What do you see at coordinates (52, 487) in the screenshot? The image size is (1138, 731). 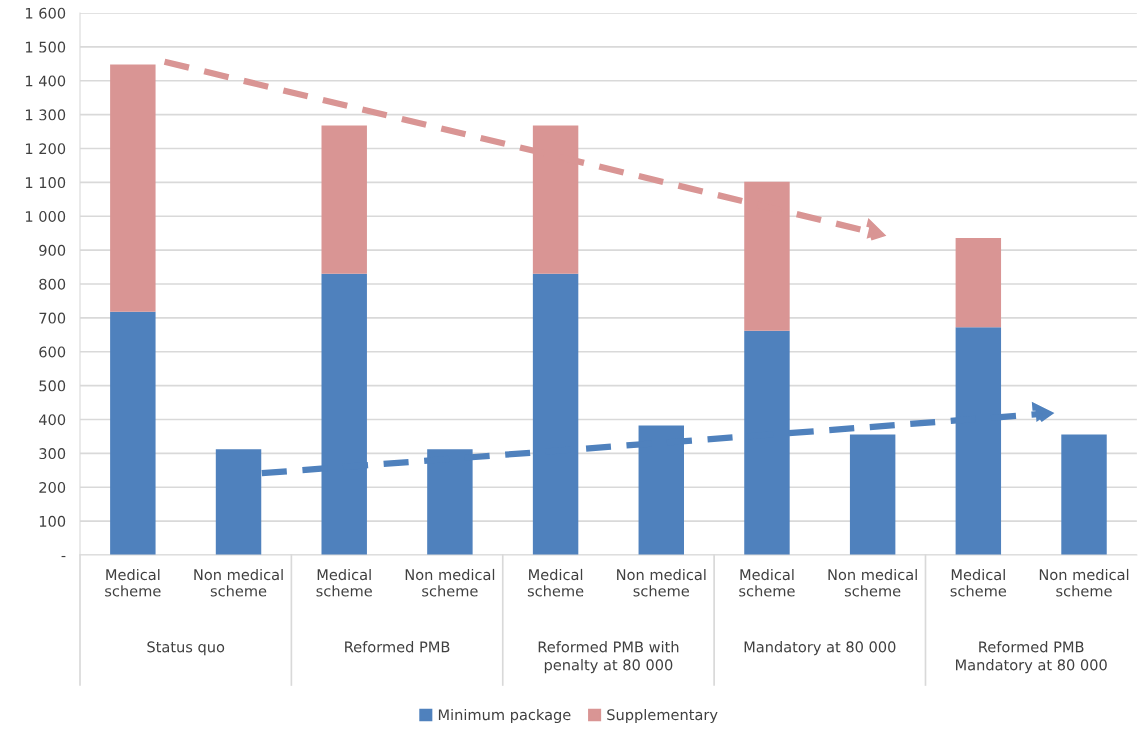 I see `y-tick-label: 200` at bounding box center [52, 487].